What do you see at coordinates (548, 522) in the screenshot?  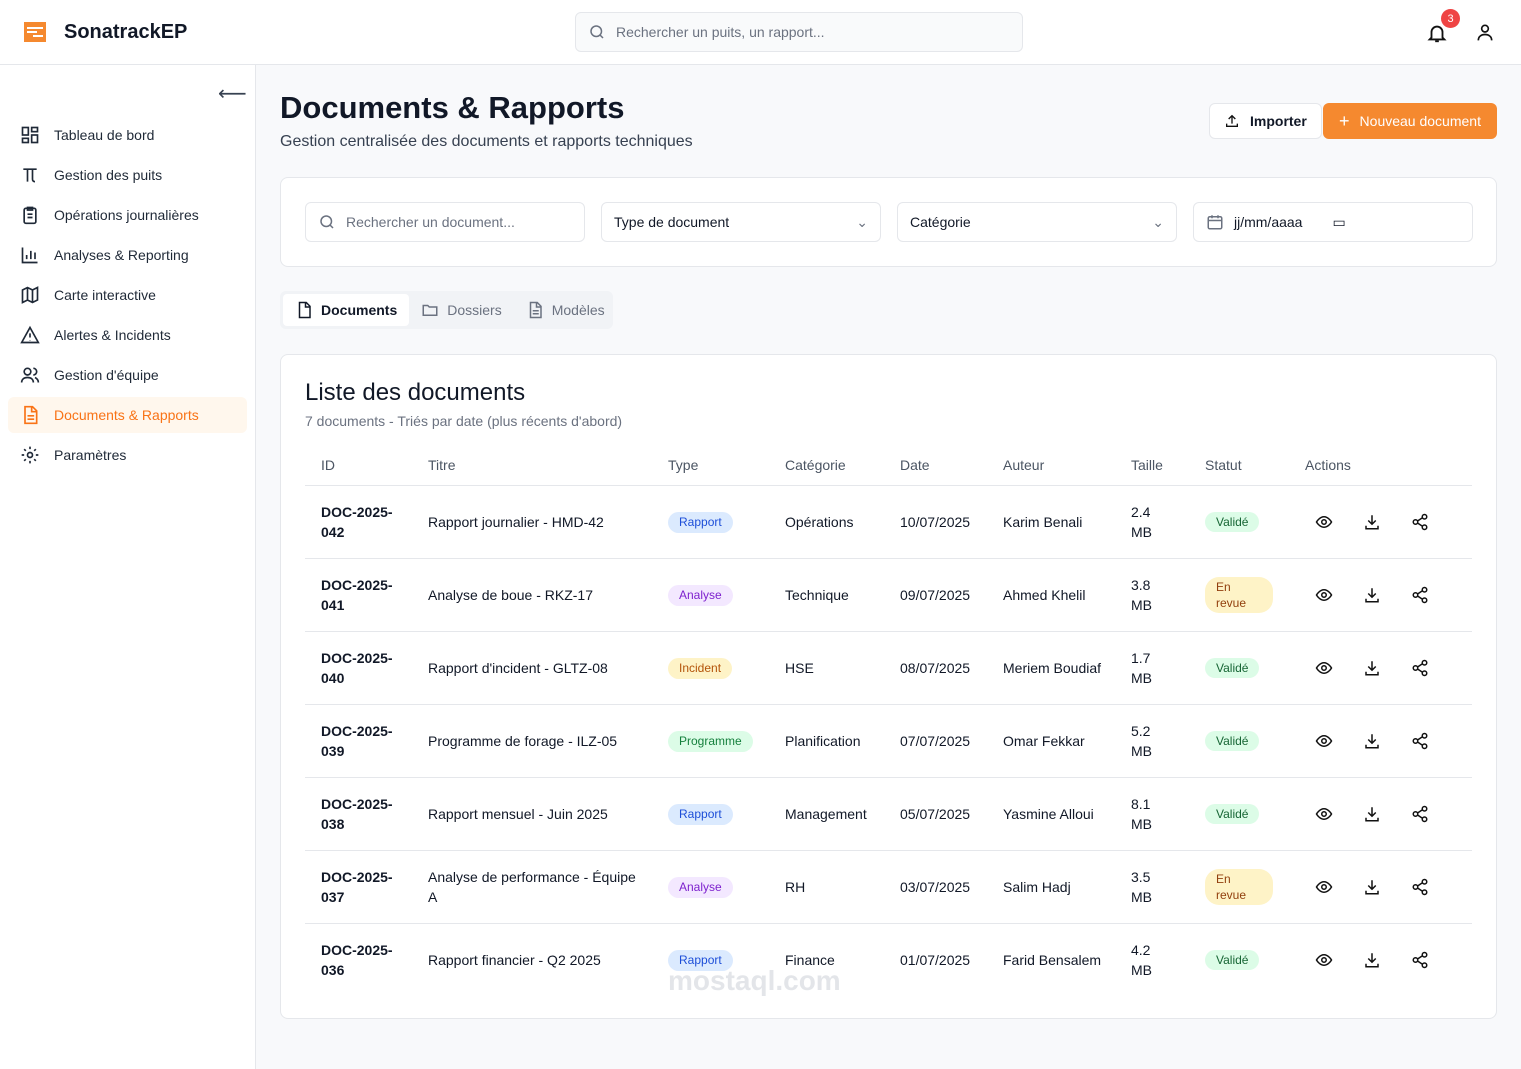 I see `doc-title: Rapport journalier - HMD-42` at bounding box center [548, 522].